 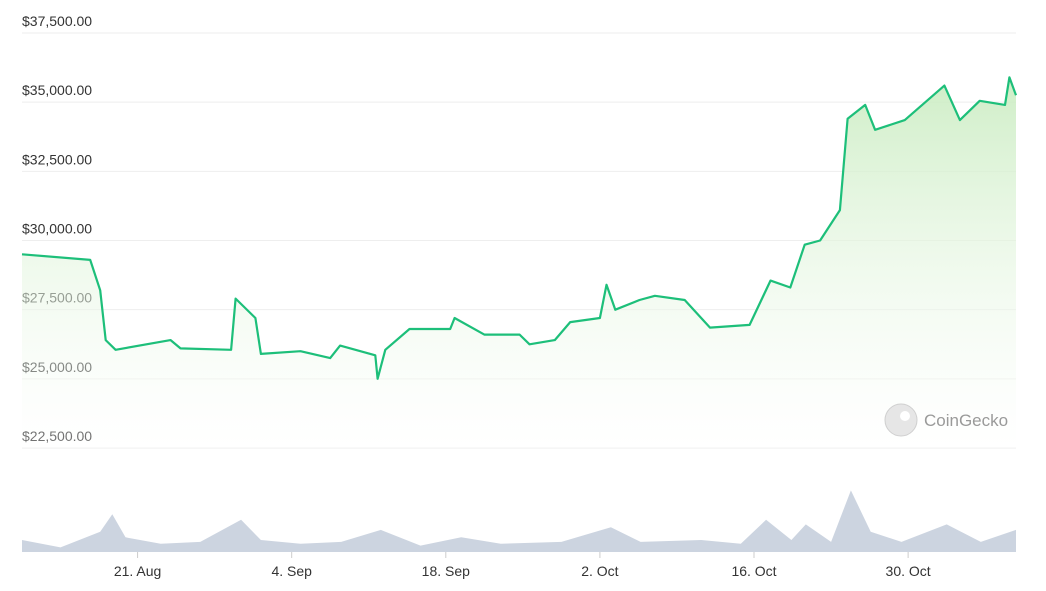 What do you see at coordinates (901, 420) in the screenshot?
I see `watermark-logo` at bounding box center [901, 420].